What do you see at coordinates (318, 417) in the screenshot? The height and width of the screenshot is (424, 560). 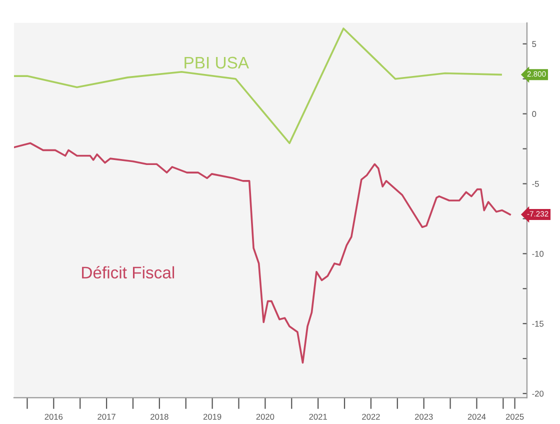 I see `x-tick-label: 2021` at bounding box center [318, 417].